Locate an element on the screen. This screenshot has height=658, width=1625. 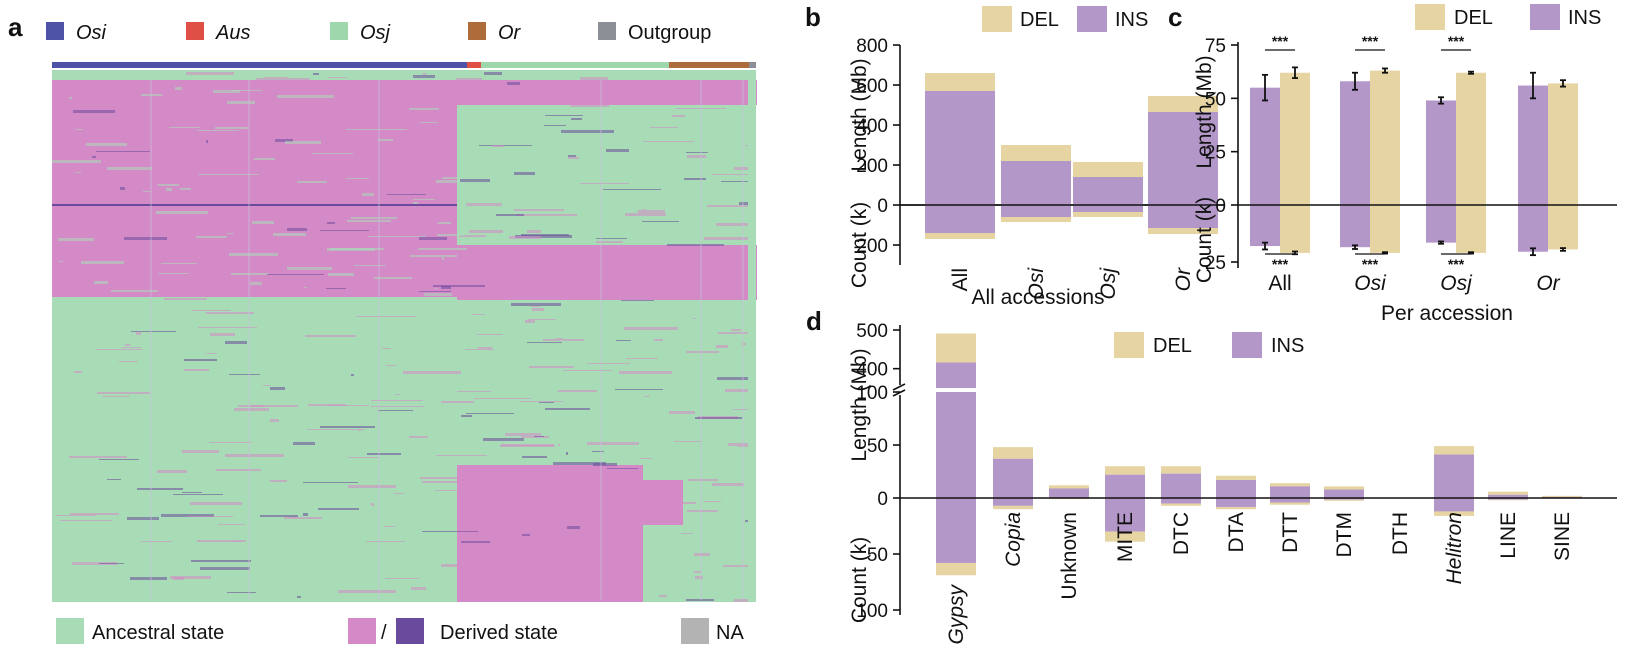
bar-ins-length-all is located at coordinates (960, 148).